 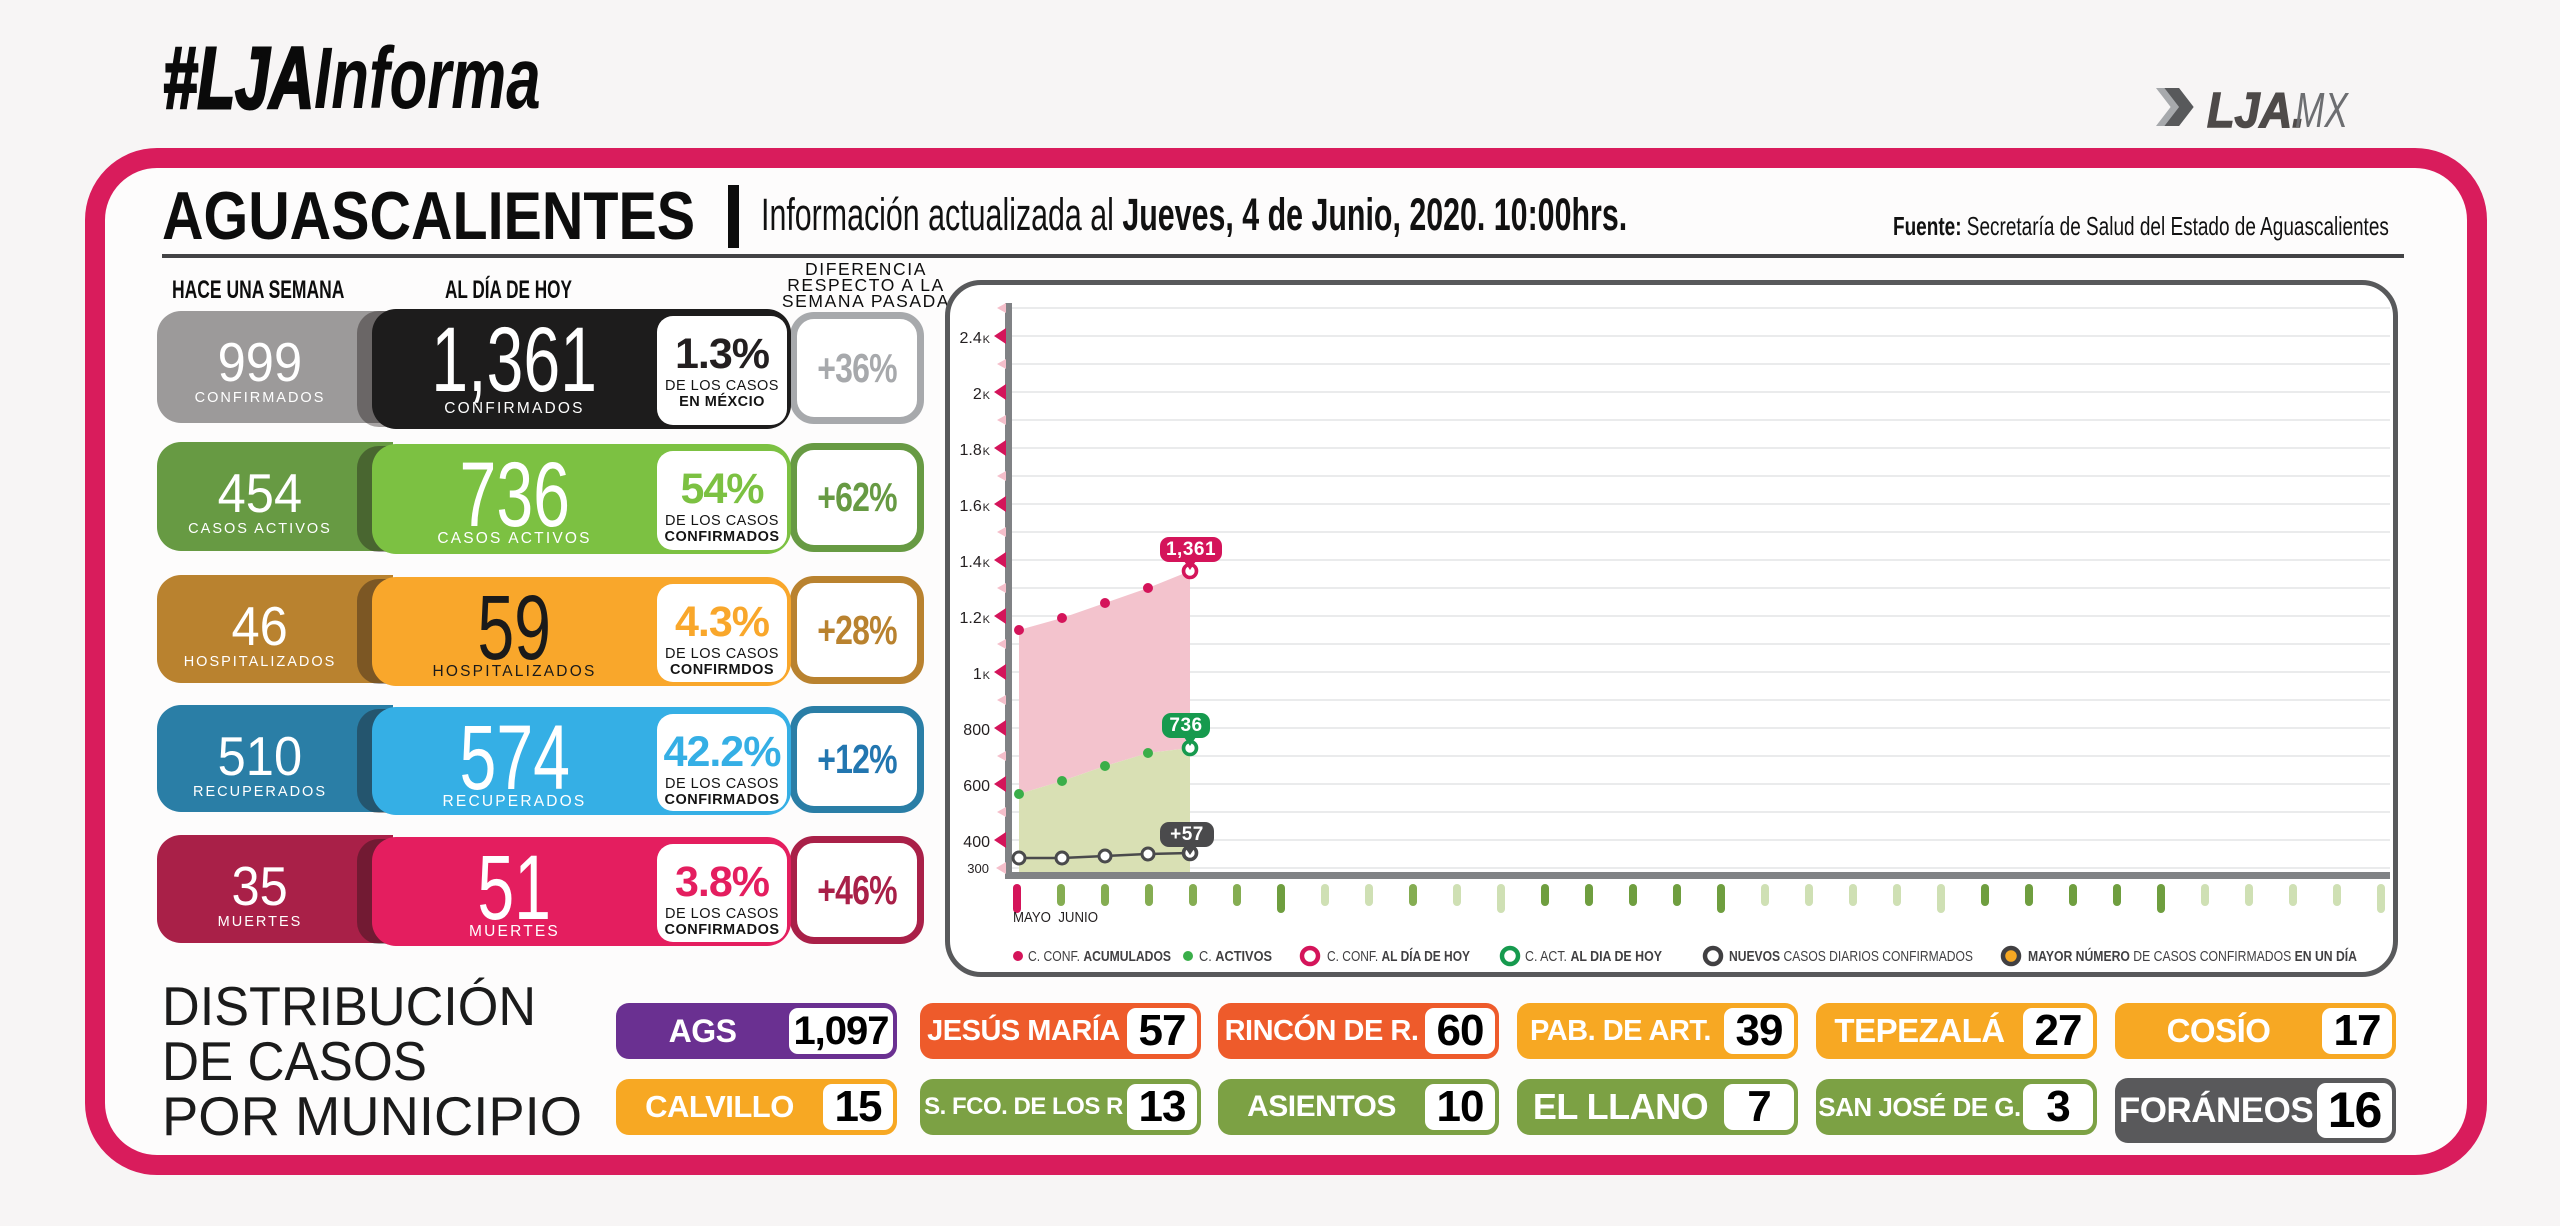 I want to click on svg-text: 600, so click(x=976, y=786).